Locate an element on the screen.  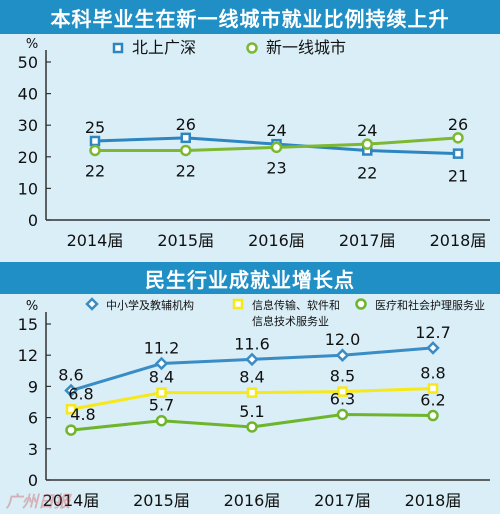
legend-label: 信息技术服务业 is located at coordinates (290, 321).